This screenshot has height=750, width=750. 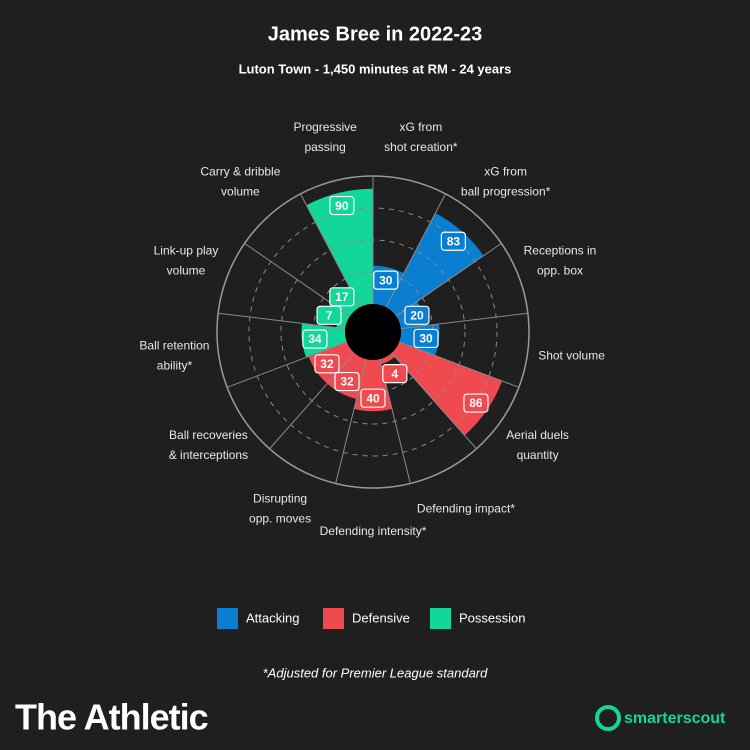 What do you see at coordinates (381, 617) in the screenshot?
I see `legend-label: Defensive` at bounding box center [381, 617].